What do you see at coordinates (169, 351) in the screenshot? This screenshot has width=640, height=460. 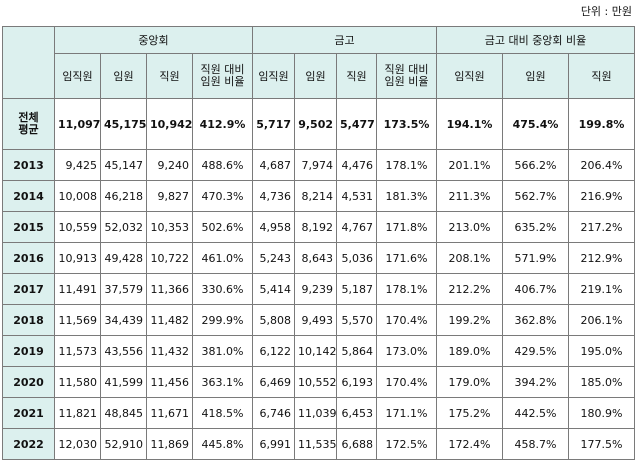 I see `table-cell: 11,432` at bounding box center [169, 351].